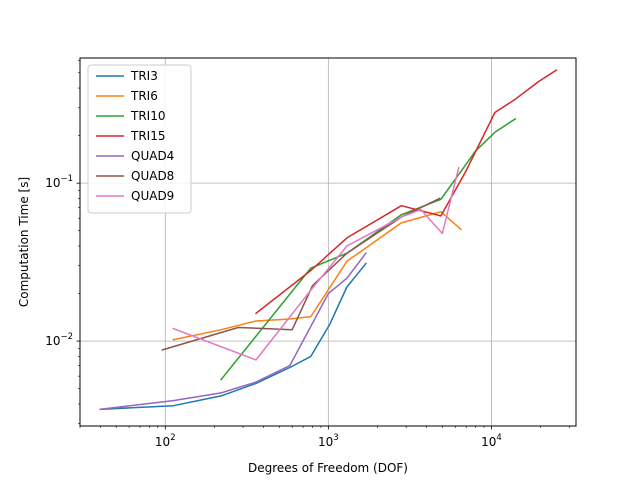  What do you see at coordinates (165, 441) in the screenshot?
I see `x-tick-label: 10²` at bounding box center [165, 441].